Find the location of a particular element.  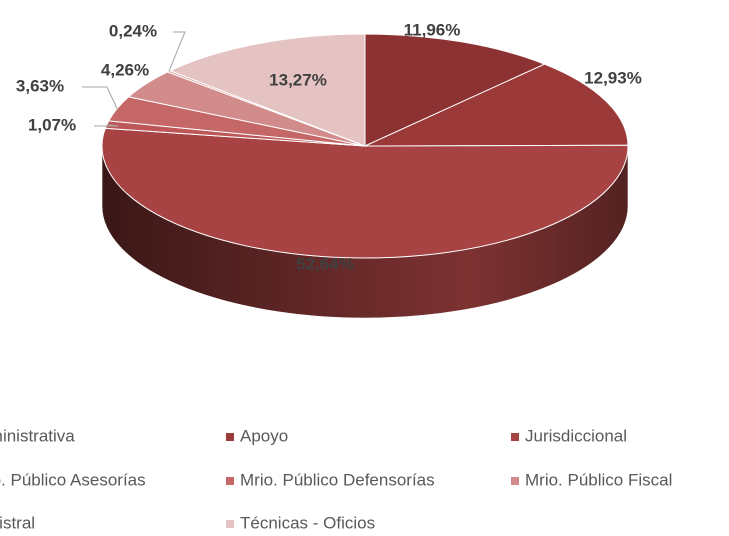

data-label: 12,93% is located at coordinates (613, 77).